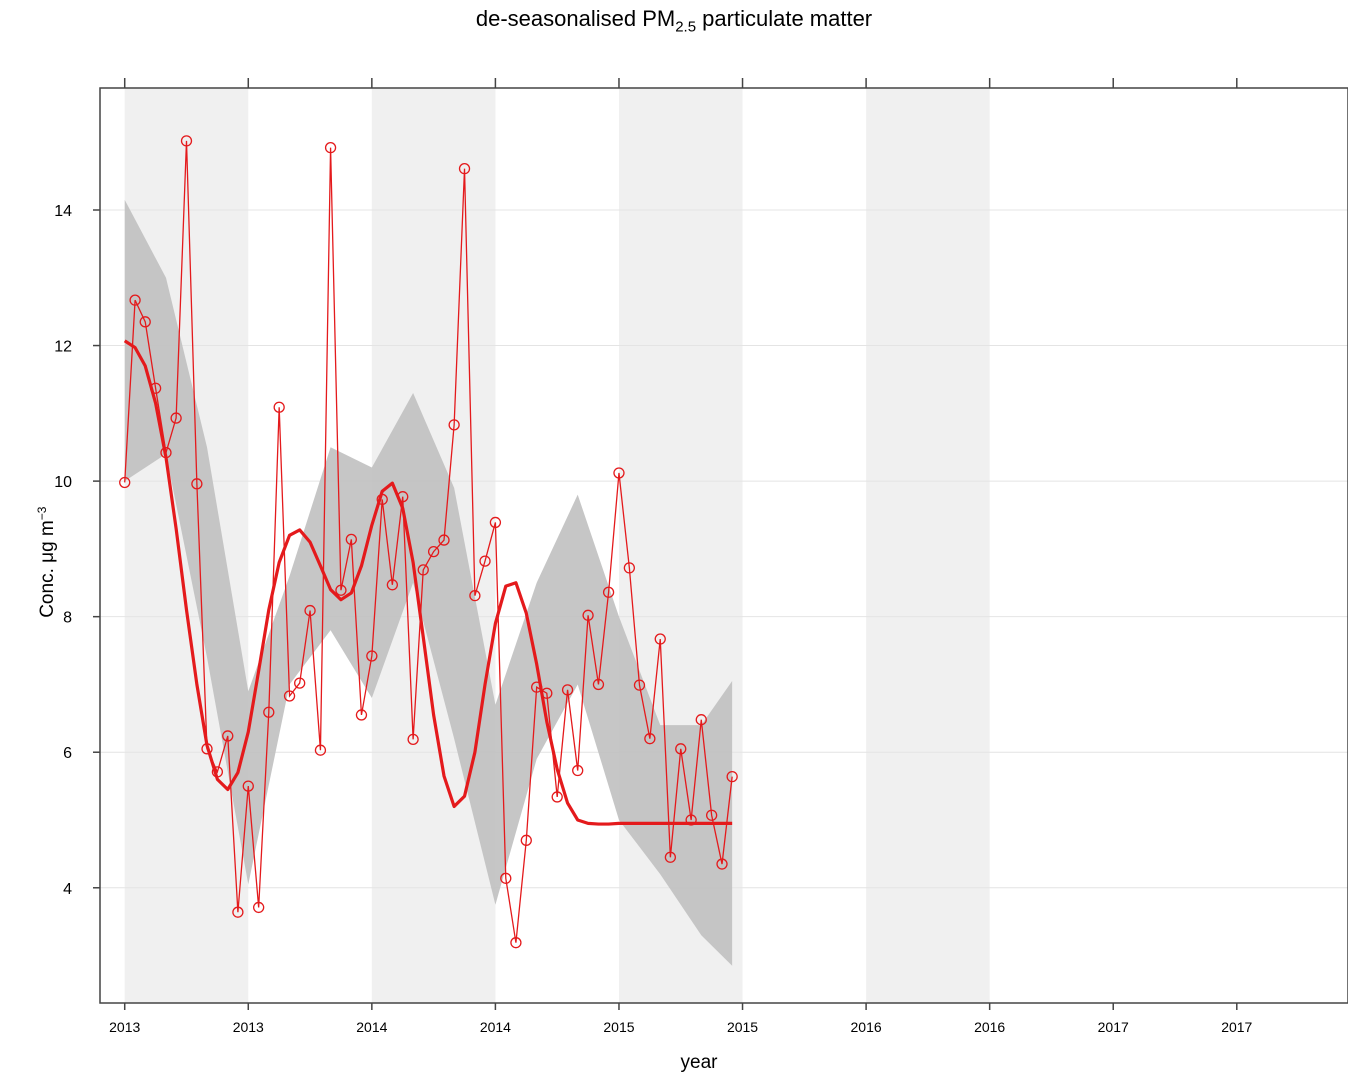  What do you see at coordinates (67, 753) in the screenshot?
I see `y-tick-label-1: 6` at bounding box center [67, 753].